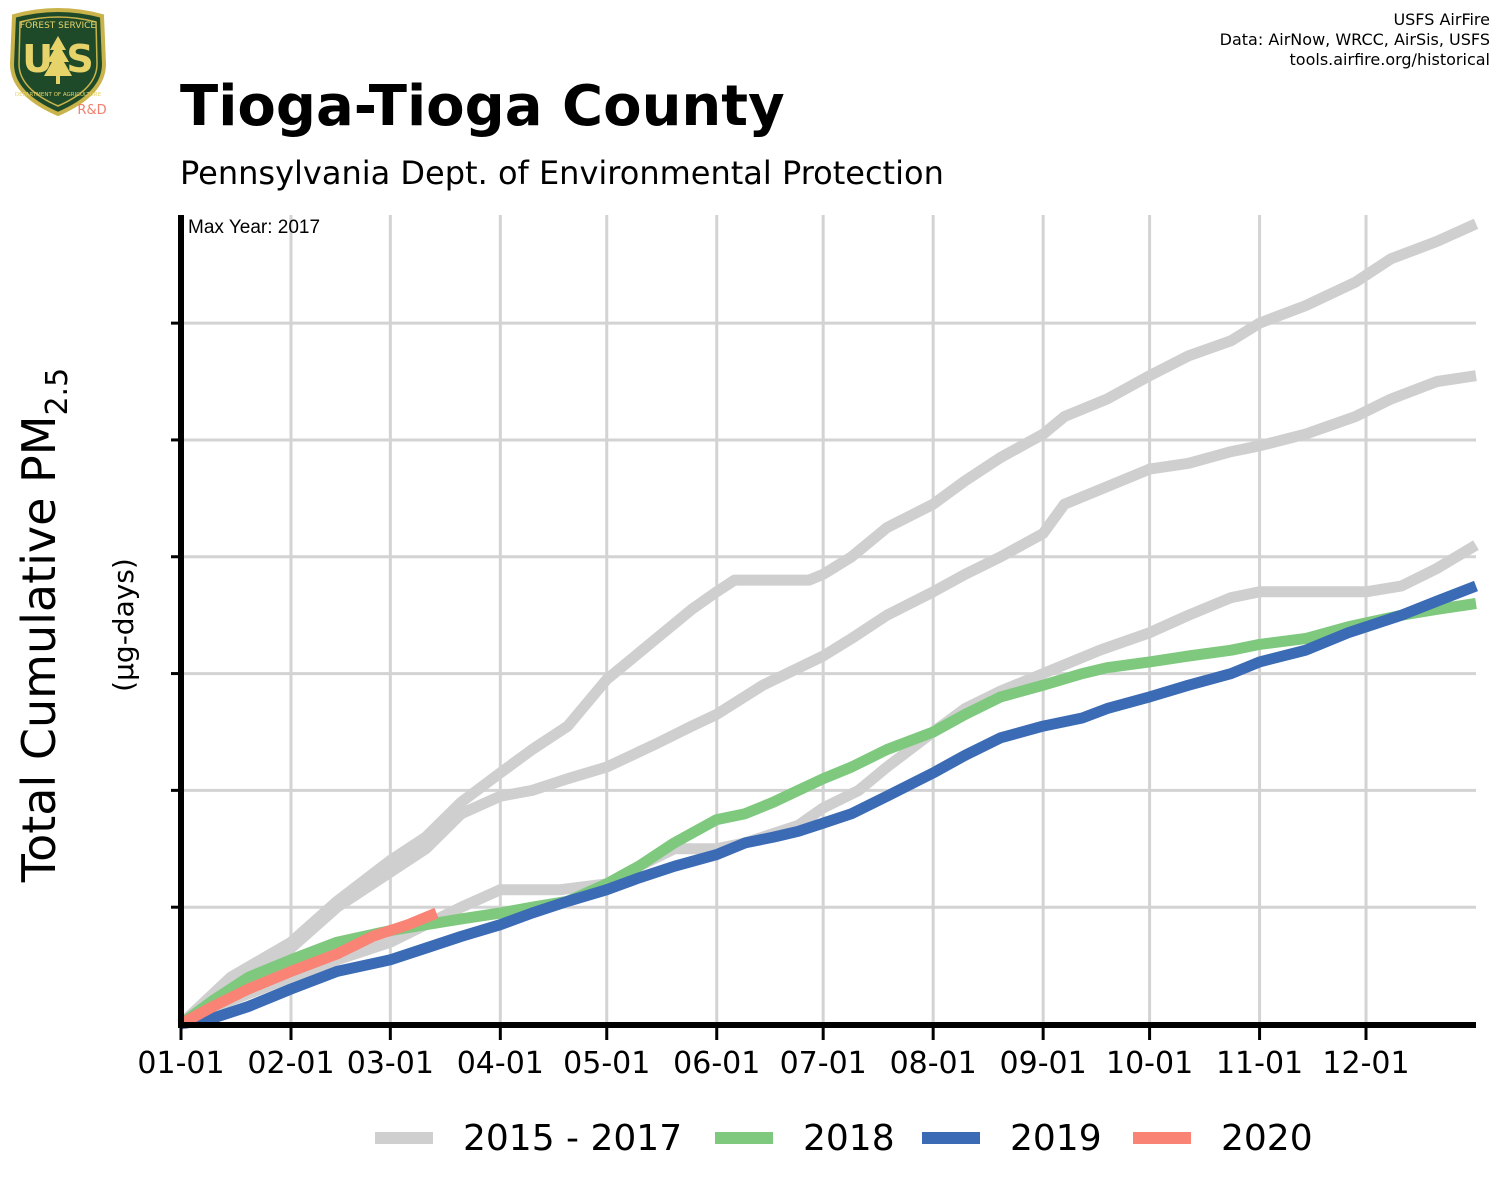  Describe the element at coordinates (1149, 1063) in the screenshot. I see `x-tick-label: 10-01` at that location.